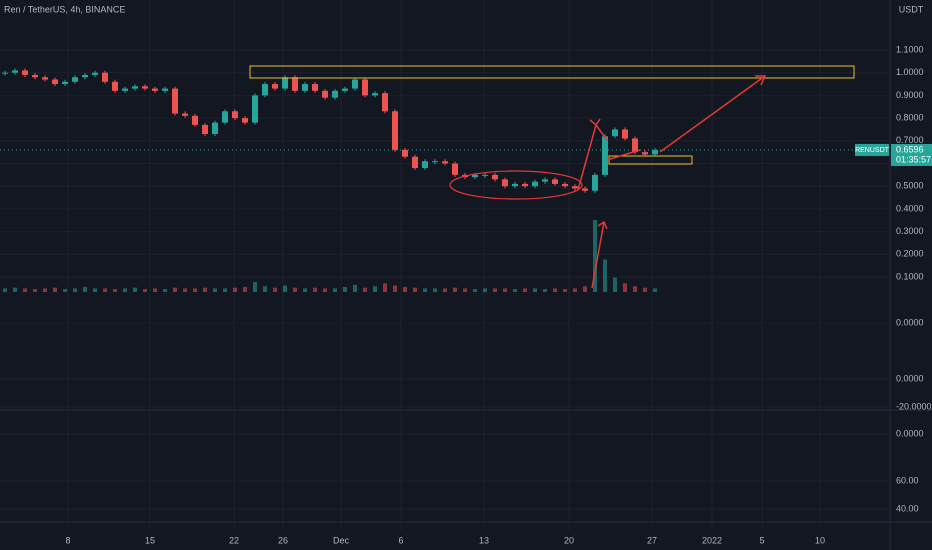 The height and width of the screenshot is (550, 932). Describe the element at coordinates (67, 540) in the screenshot. I see `x-tick-label: 8` at that location.